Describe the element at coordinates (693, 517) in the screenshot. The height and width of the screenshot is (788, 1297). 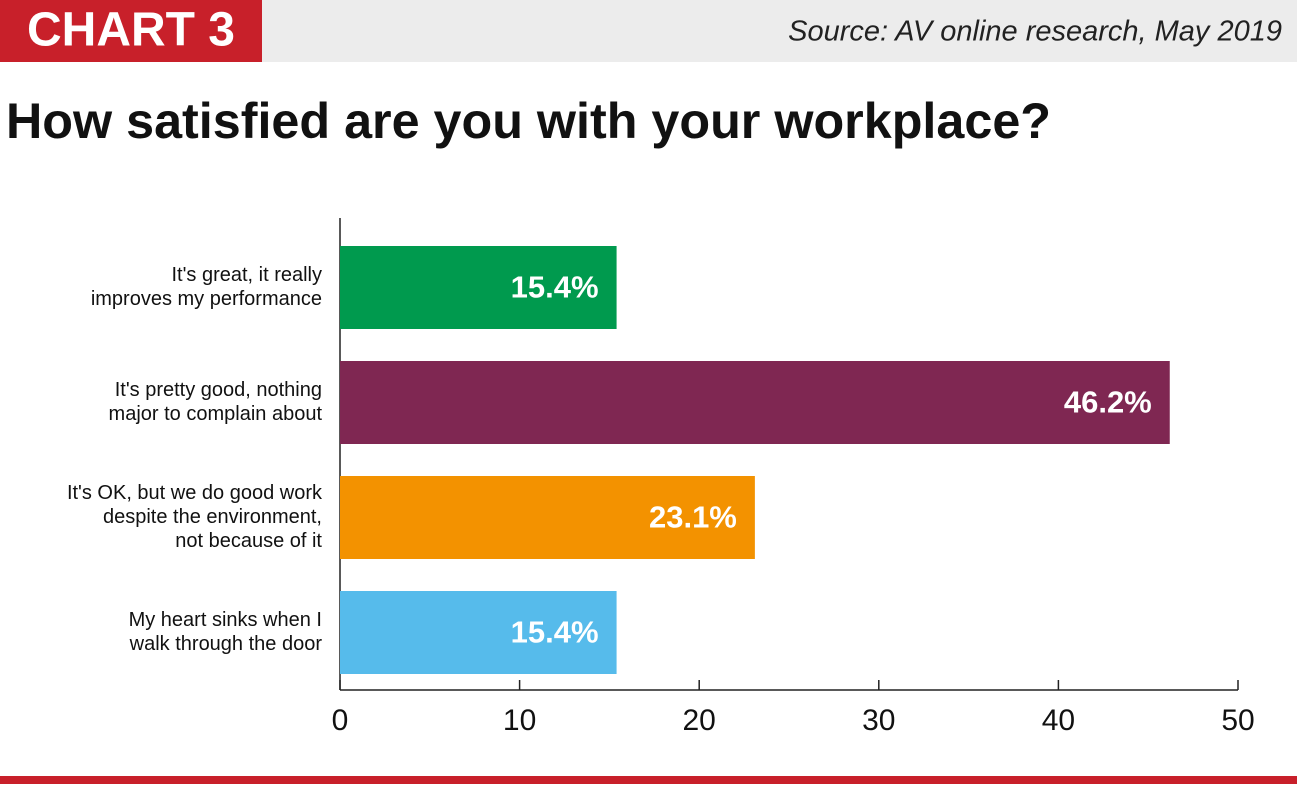
I see `value-label: 23.1%` at that location.